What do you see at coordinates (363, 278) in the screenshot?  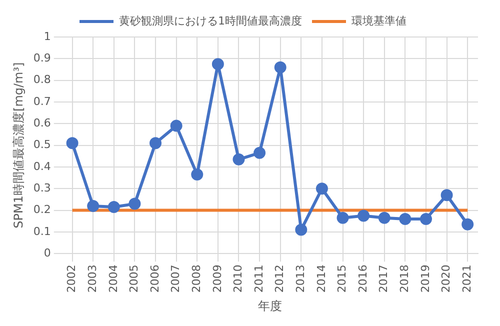 I see `x-tick-label: 2016` at bounding box center [363, 278].